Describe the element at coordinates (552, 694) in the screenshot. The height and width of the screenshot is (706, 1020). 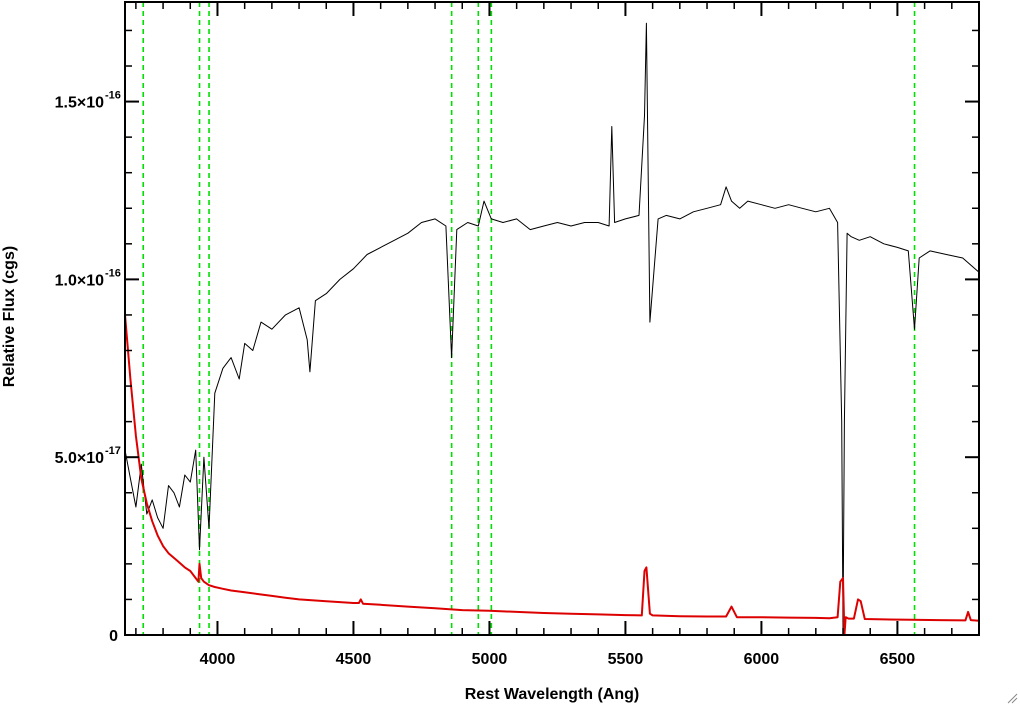
I see `x-axis-label: Rest Wavelength (Ang)` at that location.